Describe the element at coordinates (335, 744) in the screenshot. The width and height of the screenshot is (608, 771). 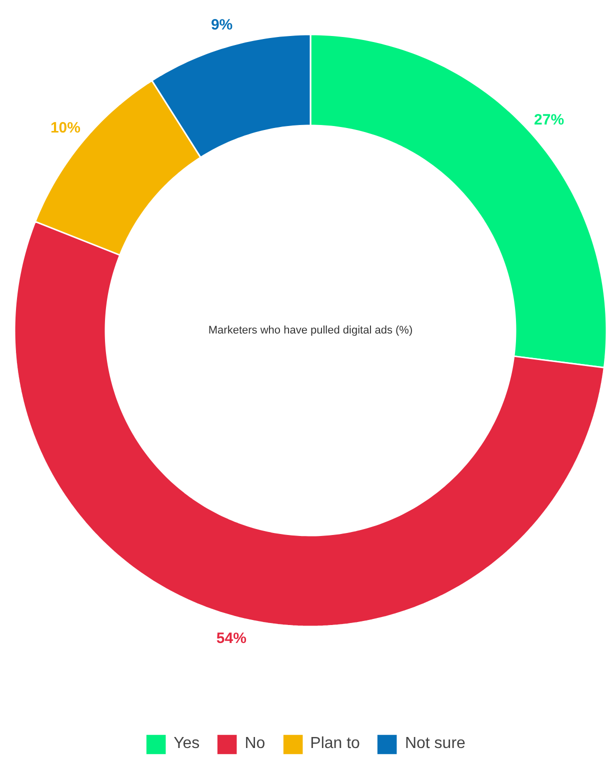
I see `legend-label: Plan to` at that location.